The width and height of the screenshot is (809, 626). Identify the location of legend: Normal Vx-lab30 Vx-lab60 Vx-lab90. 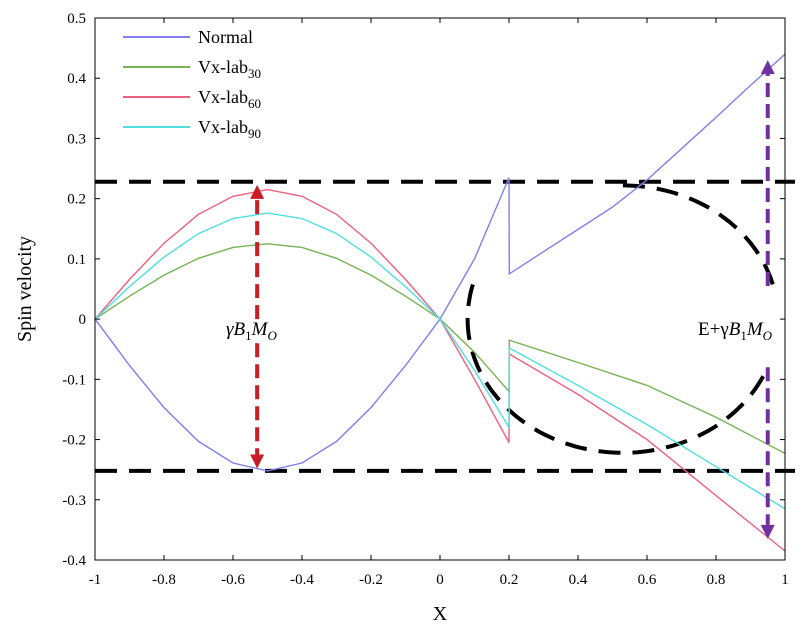
(192, 84).